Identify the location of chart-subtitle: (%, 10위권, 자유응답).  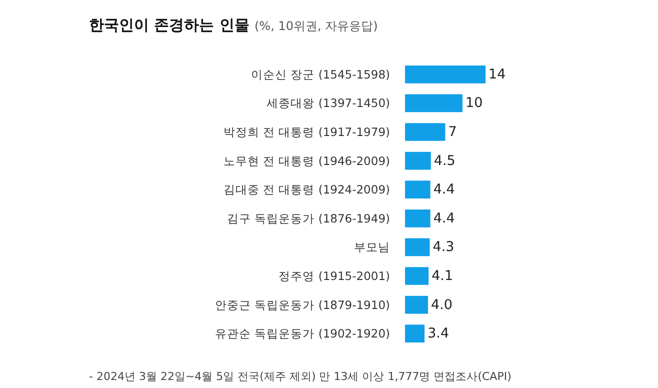
(316, 25).